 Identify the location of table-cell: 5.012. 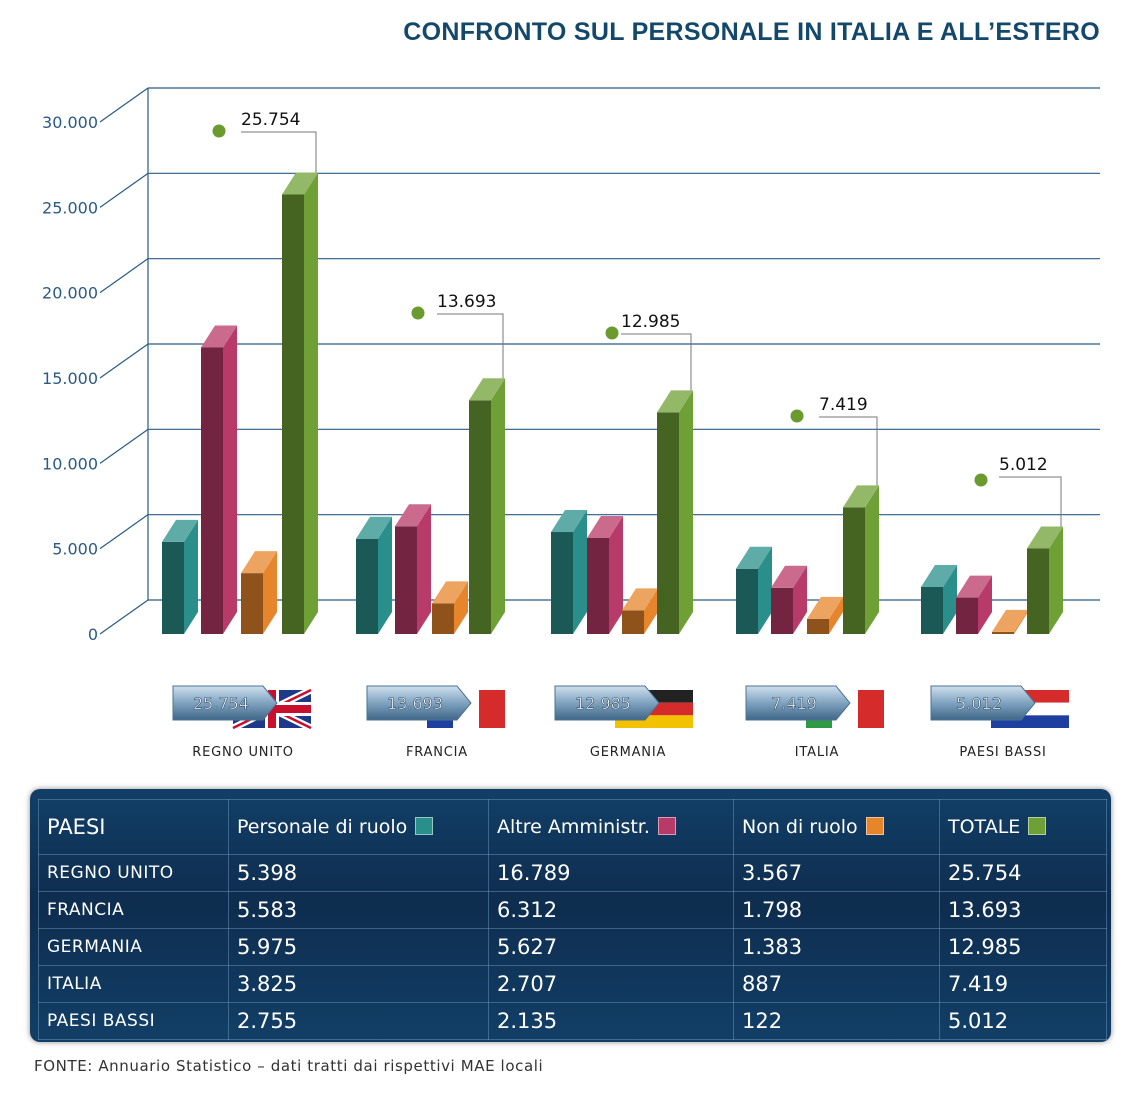
(1023, 1021).